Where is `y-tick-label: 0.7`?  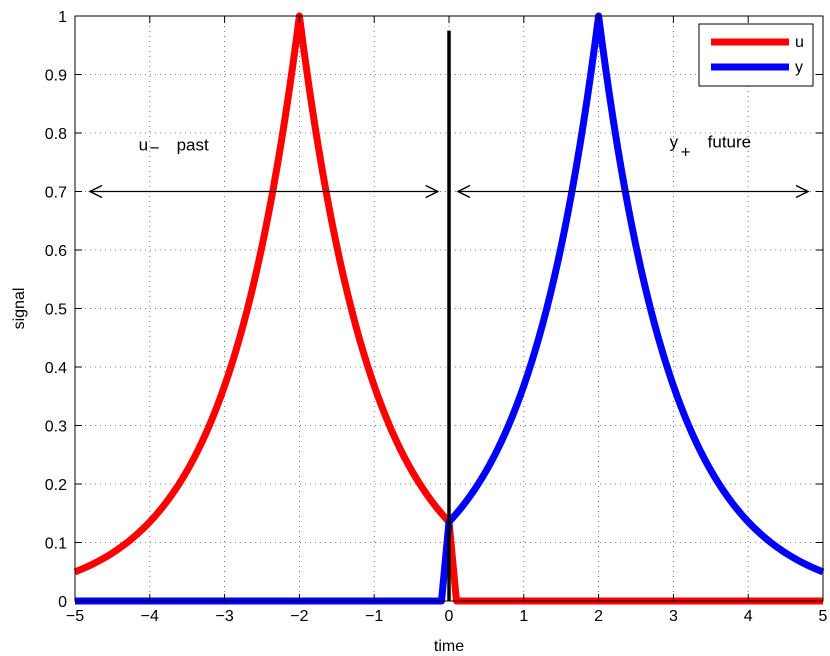
y-tick-label: 0.7 is located at coordinates (56, 193).